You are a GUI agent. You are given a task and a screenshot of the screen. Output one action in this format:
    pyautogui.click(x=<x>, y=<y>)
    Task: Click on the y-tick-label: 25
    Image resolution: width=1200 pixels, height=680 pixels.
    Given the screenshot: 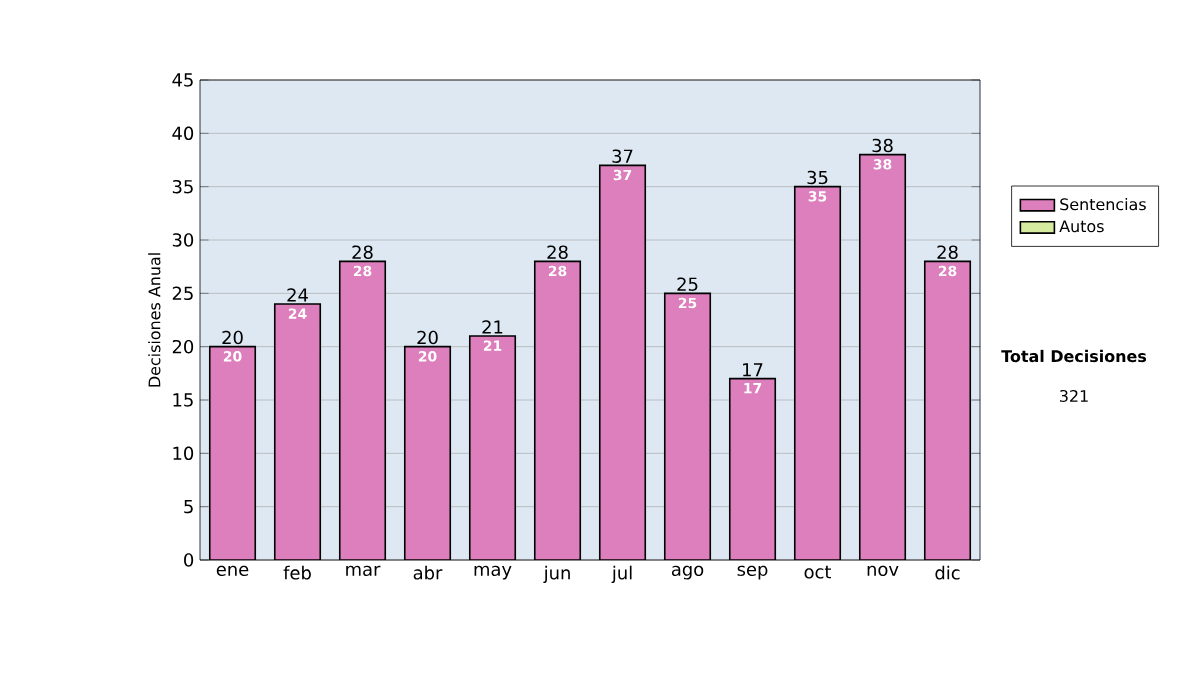 What is the action you would take?
    pyautogui.click(x=182, y=293)
    